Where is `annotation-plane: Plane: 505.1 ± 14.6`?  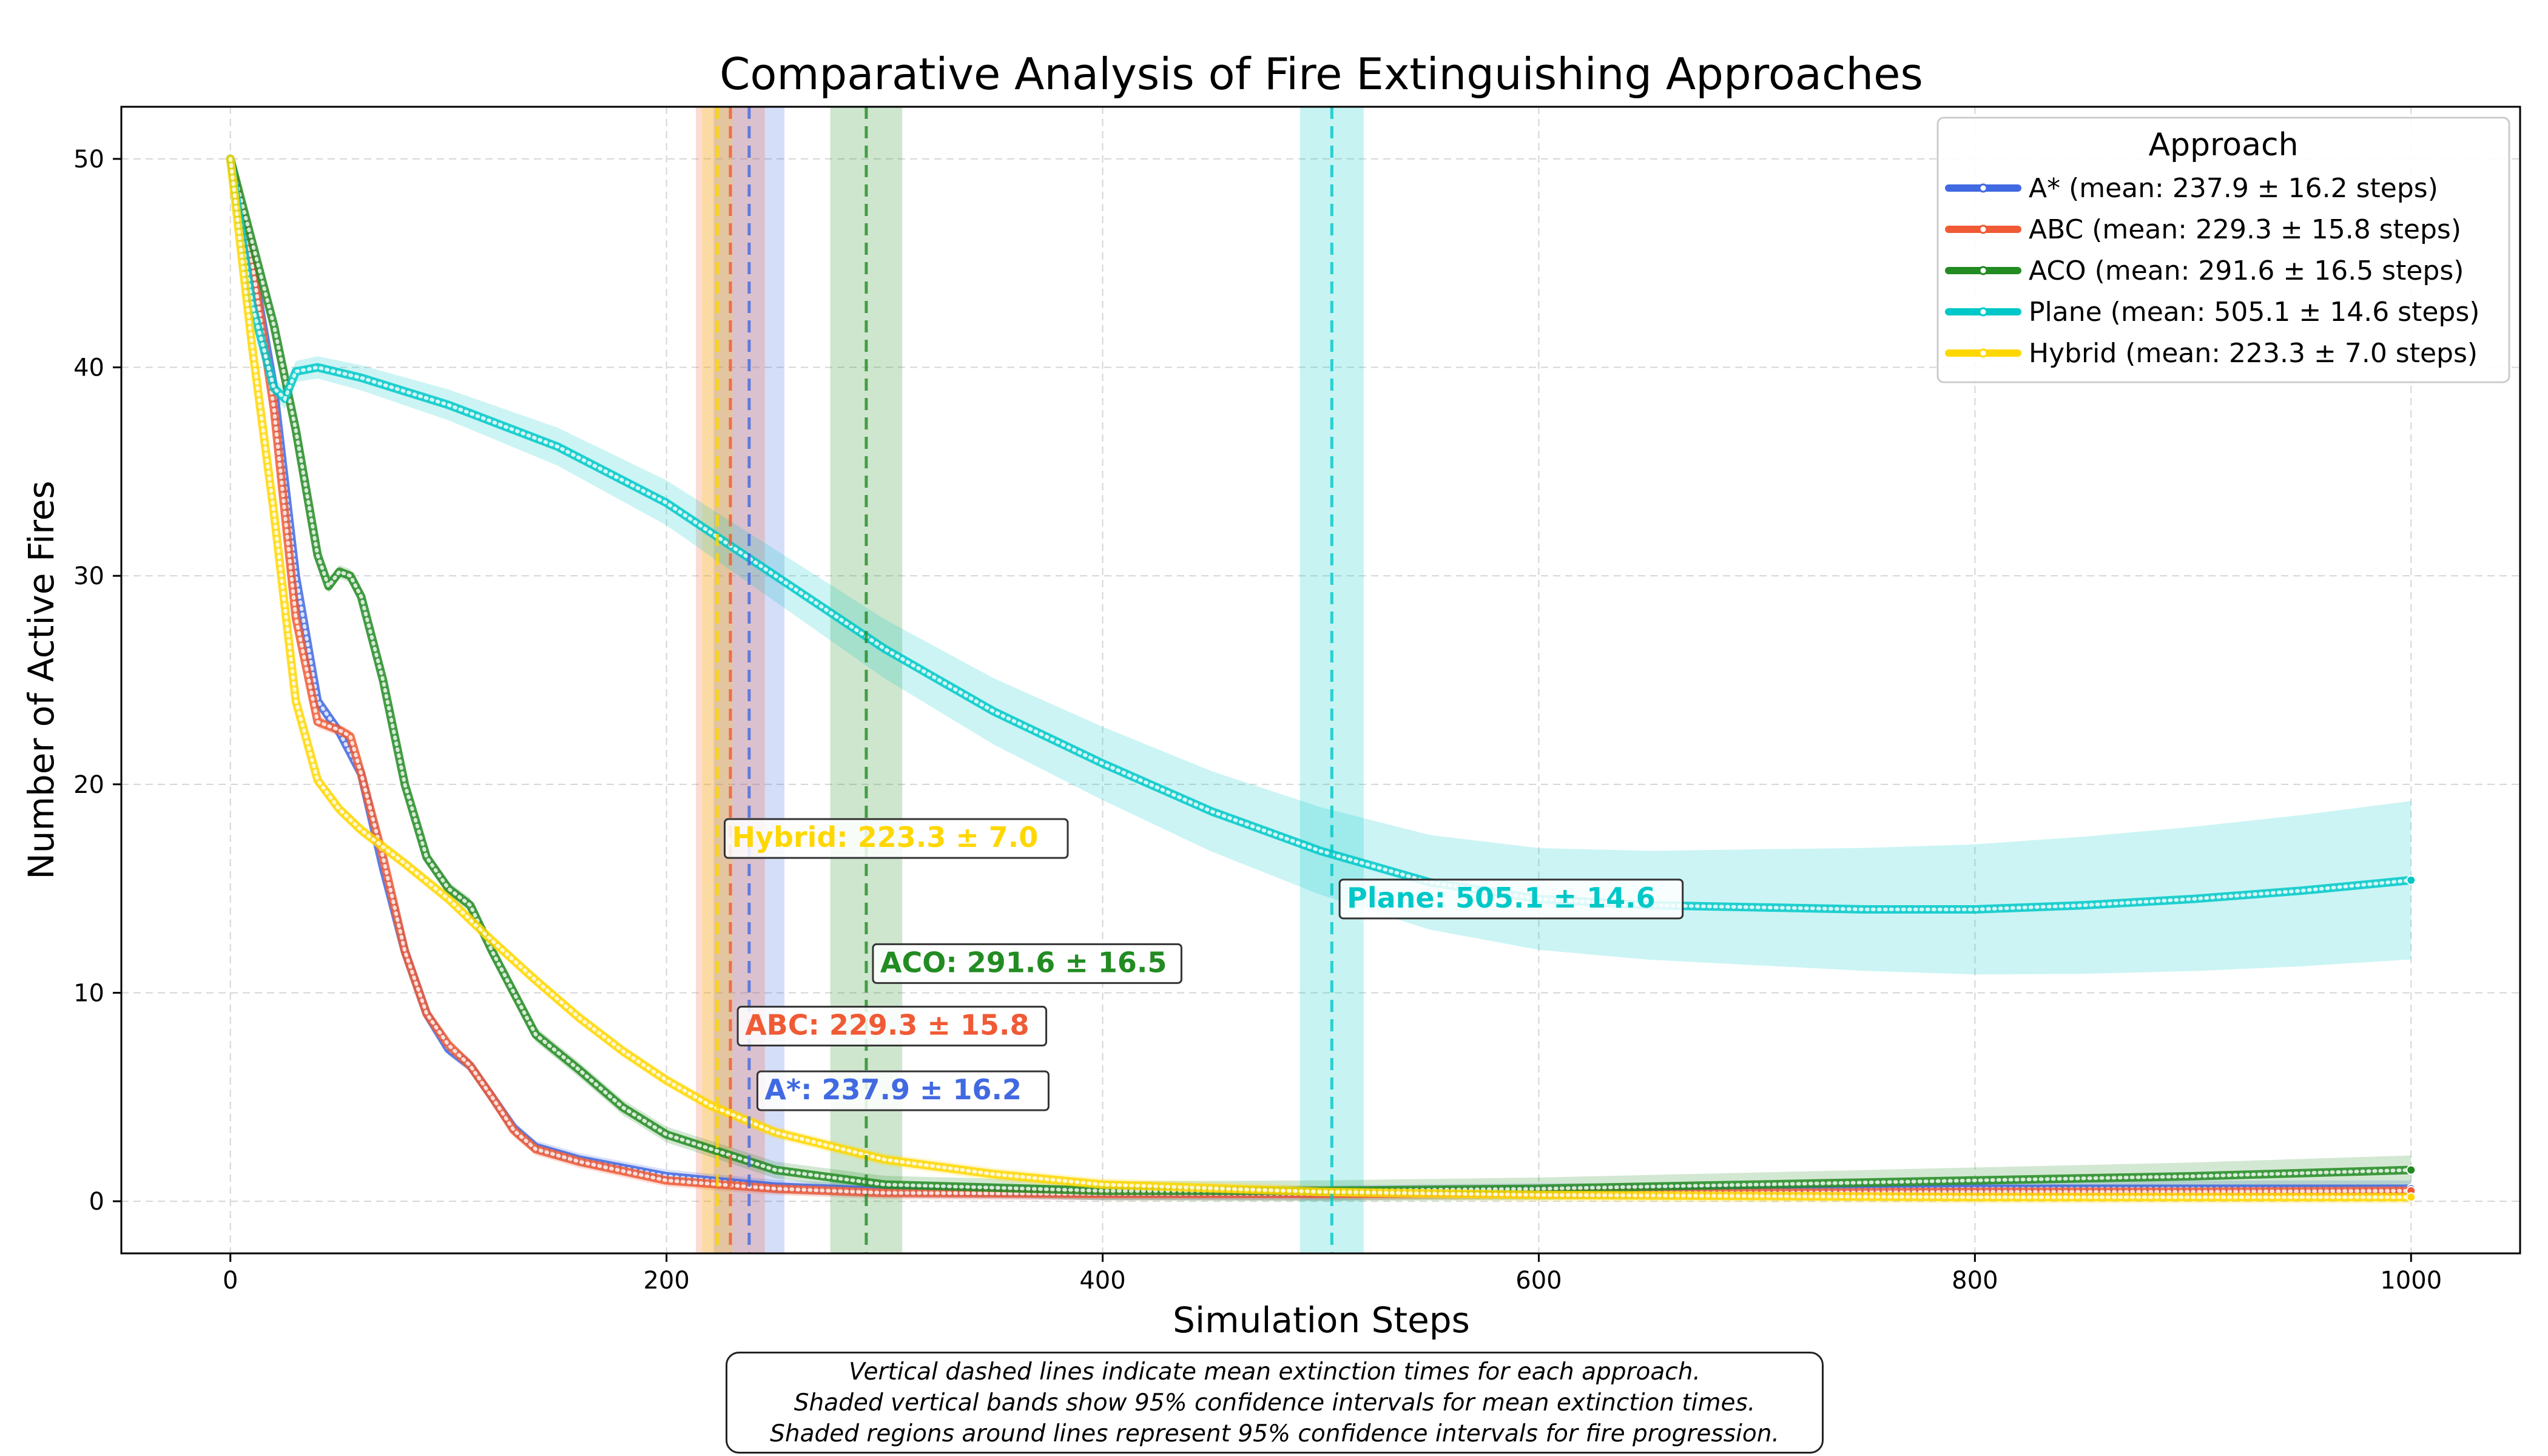 annotation-plane: Plane: 505.1 ± 14.6 is located at coordinates (1511, 899).